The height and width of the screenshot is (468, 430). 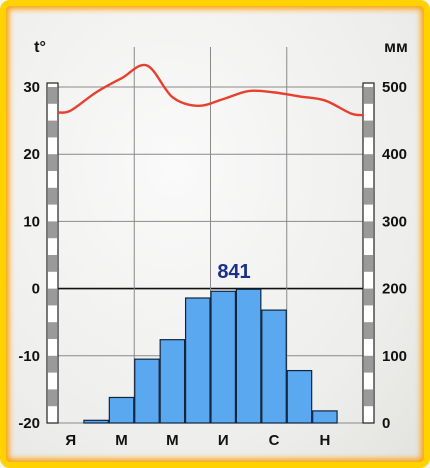 I want to click on right-tick-label: 500, so click(x=394, y=87).